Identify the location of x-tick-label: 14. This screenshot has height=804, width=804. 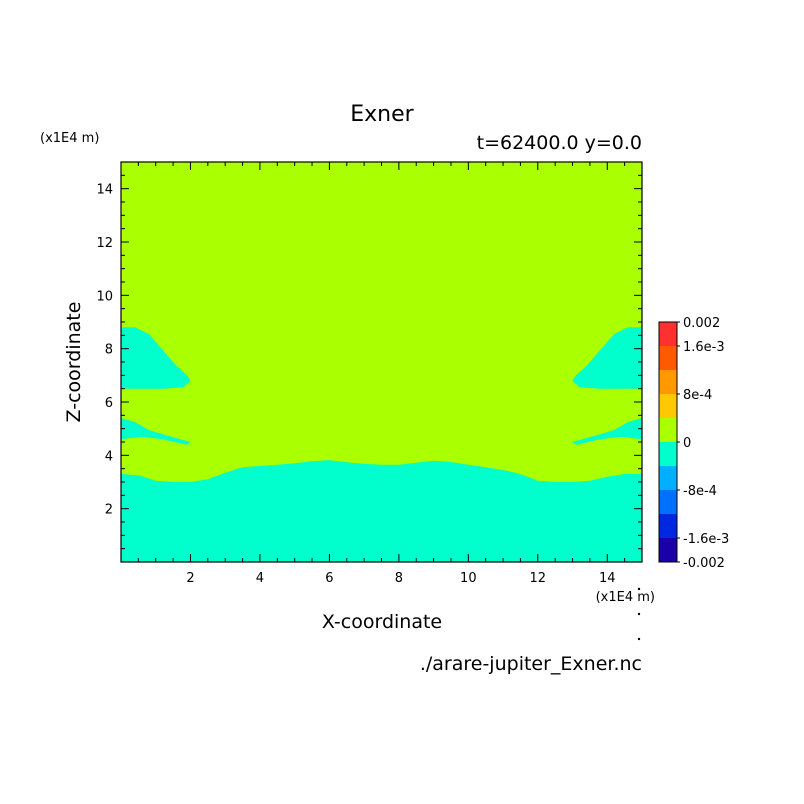
(607, 578).